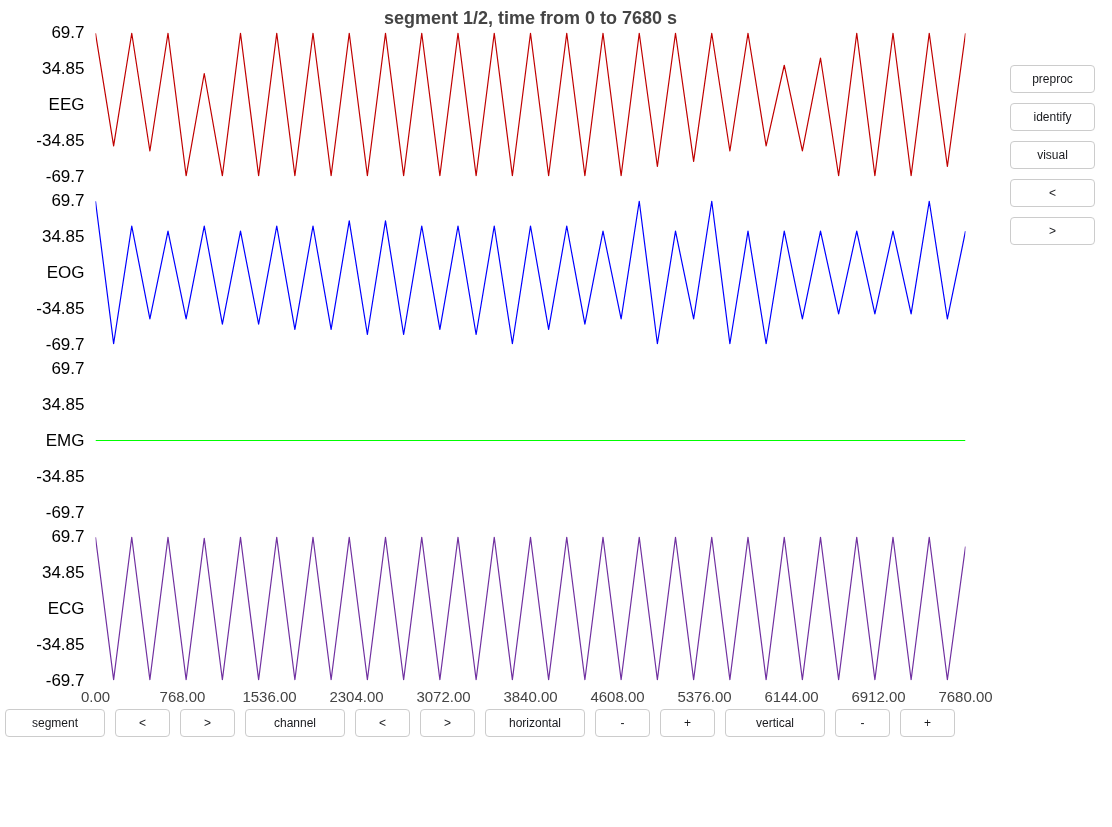  Describe the element at coordinates (65, 272) in the screenshot. I see `series-label: EOG` at that location.